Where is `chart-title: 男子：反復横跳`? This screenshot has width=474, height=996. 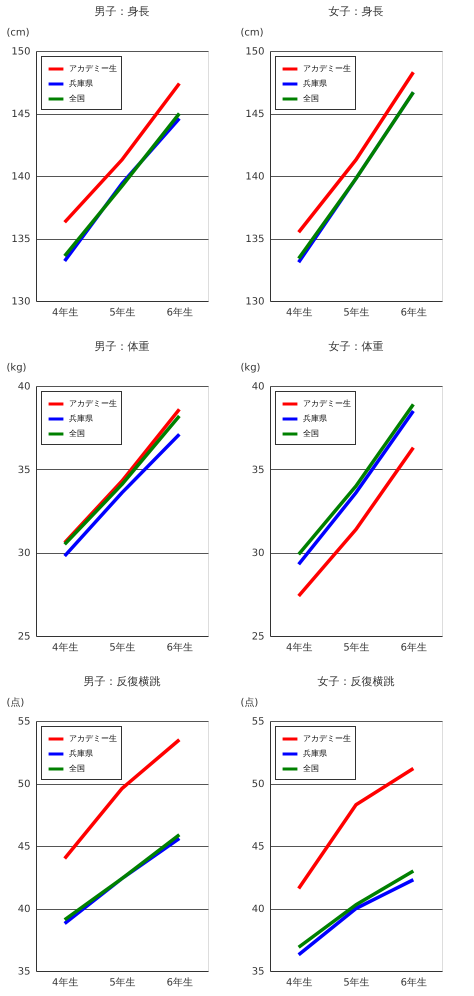 chart-title: 男子：反復横跳 is located at coordinates (122, 681).